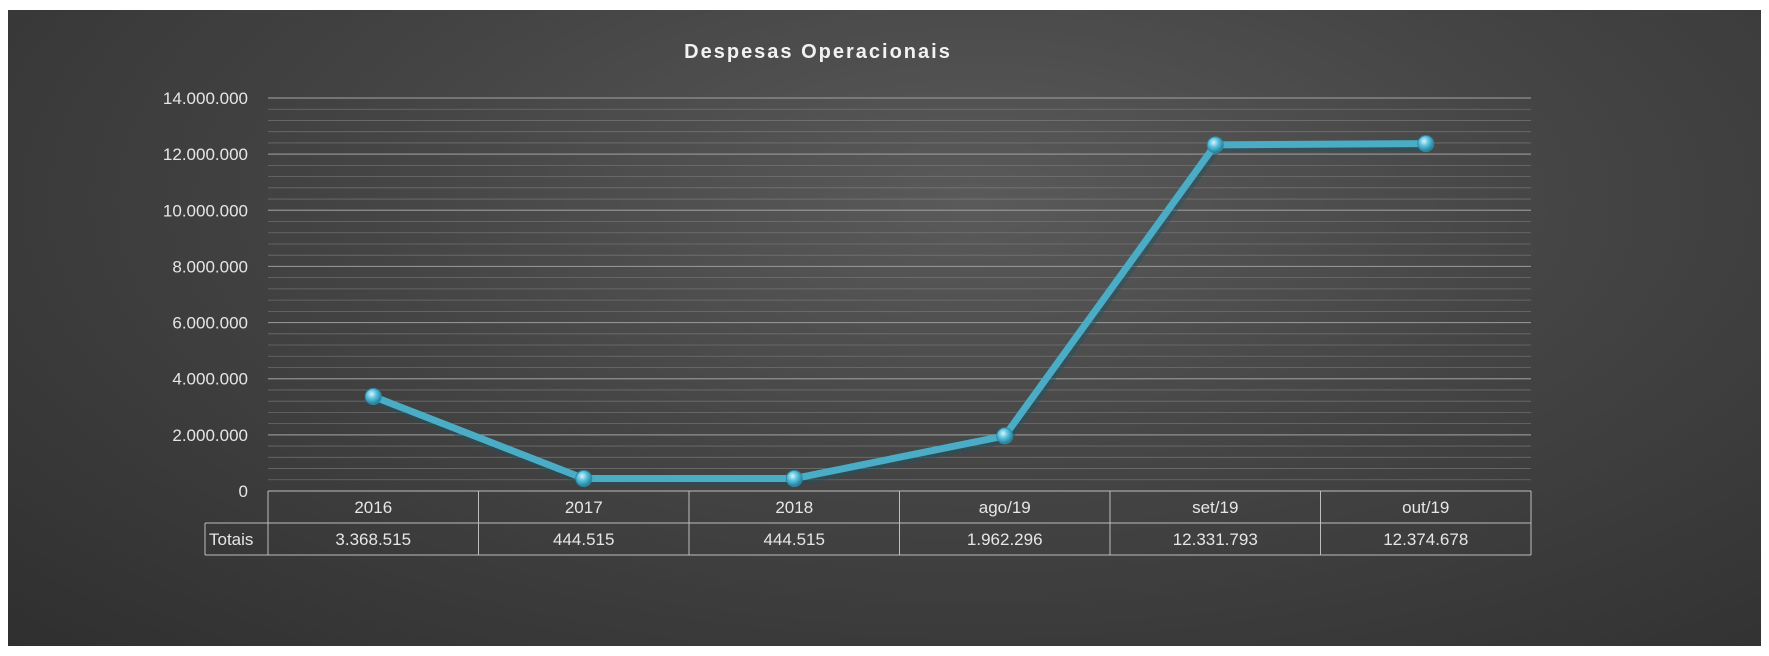 The image size is (1769, 656). I want to click on category-label: set/19, so click(1215, 507).